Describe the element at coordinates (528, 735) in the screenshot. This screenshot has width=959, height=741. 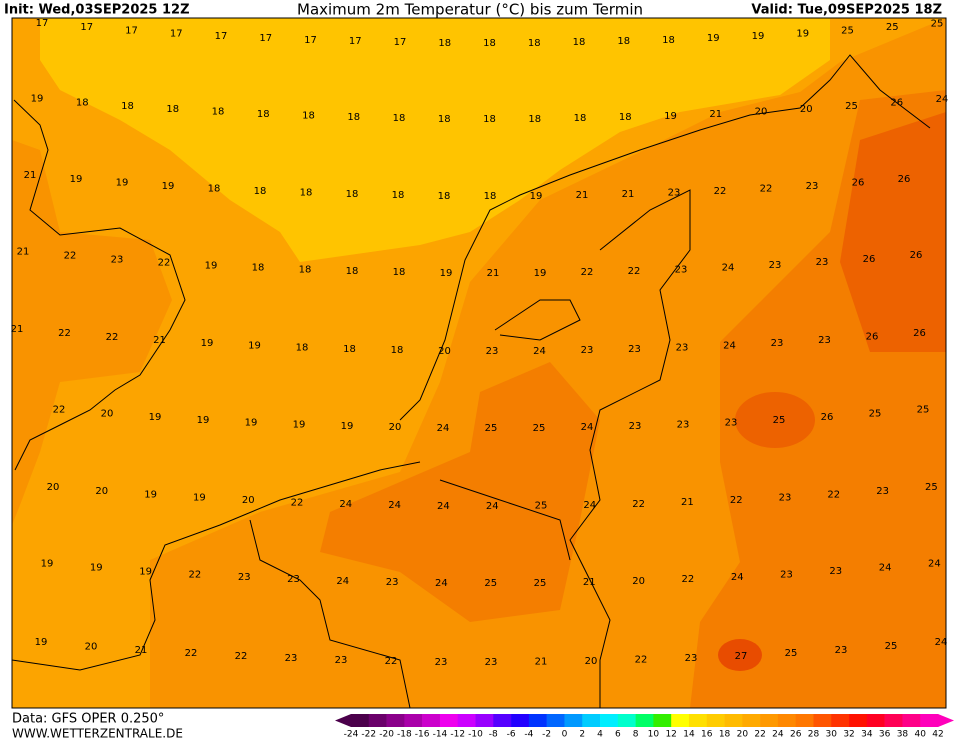
I see `colorbar-tick-label: -4` at that location.